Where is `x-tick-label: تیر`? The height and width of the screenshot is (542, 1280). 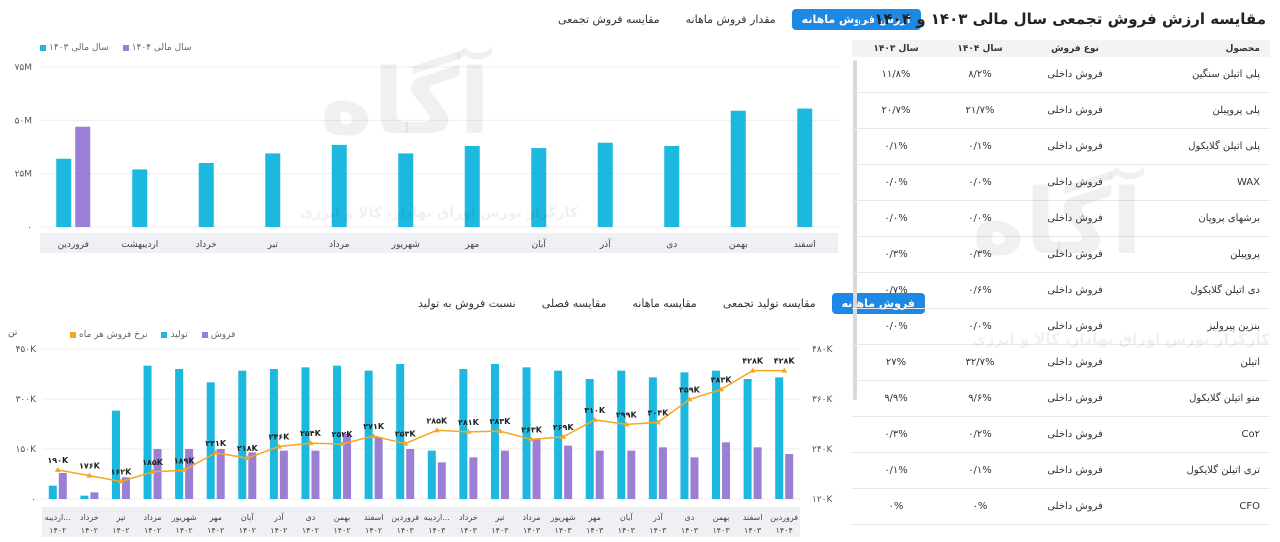
x-tick-label: تیر is located at coordinates (499, 517).